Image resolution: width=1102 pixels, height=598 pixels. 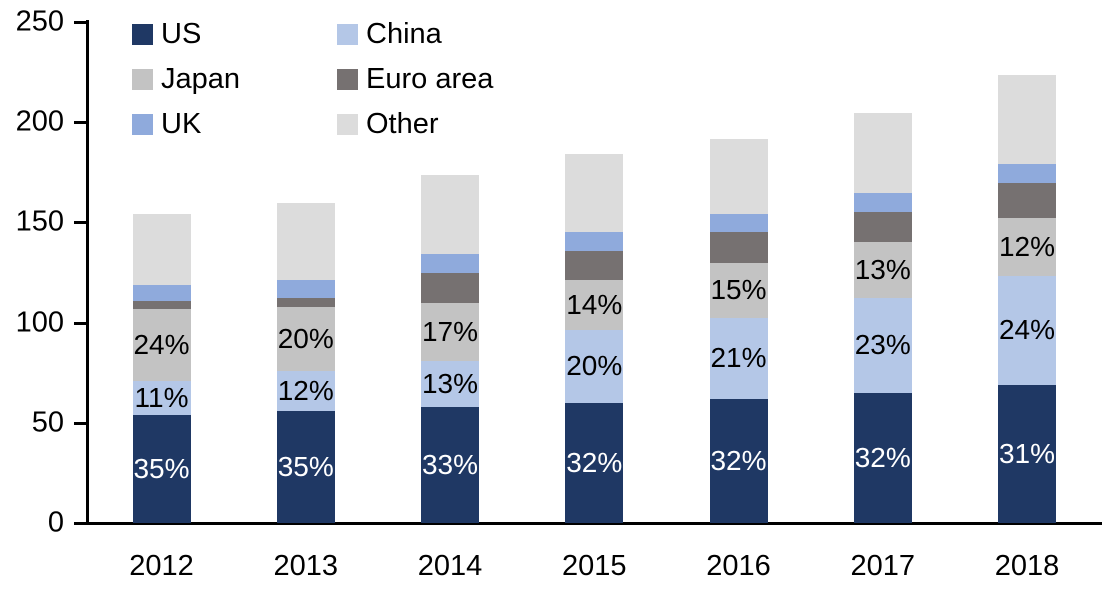 I want to click on y-tick-label-250: 250, so click(x=39, y=21).